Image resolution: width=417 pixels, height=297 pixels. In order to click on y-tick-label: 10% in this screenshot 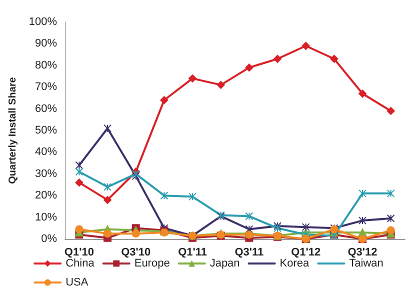, I will do `click(46, 217)`.